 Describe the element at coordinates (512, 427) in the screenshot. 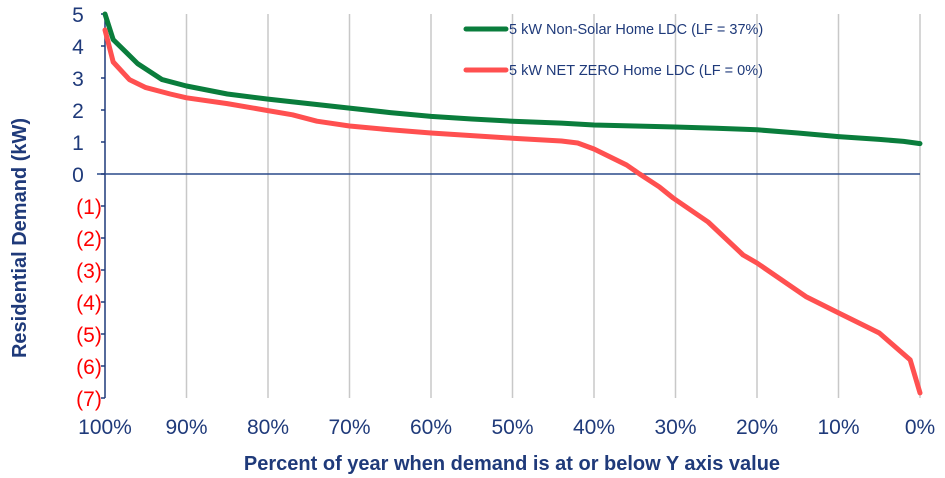

I see `x-tick-label: 50%` at that location.